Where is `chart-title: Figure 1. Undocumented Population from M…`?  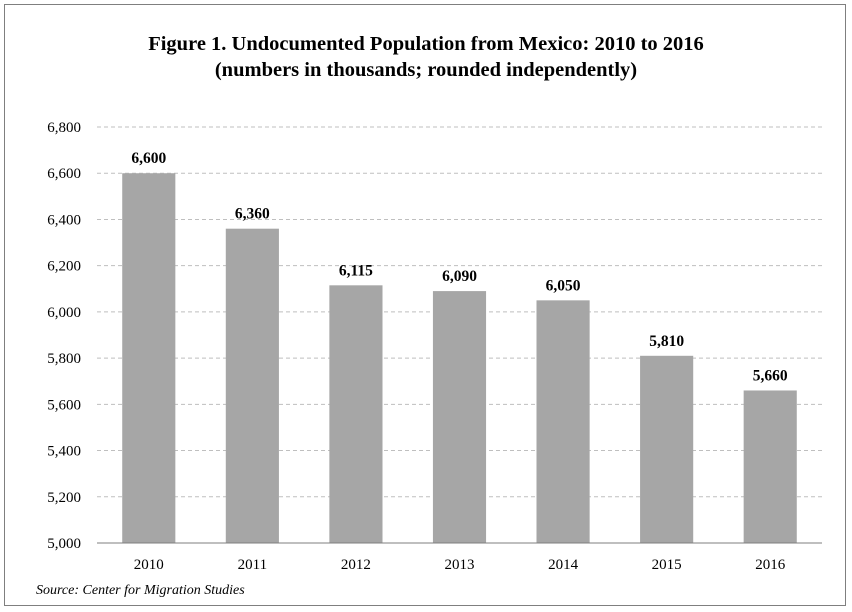
chart-title: Figure 1. Undocumented Population from M… is located at coordinates (426, 44).